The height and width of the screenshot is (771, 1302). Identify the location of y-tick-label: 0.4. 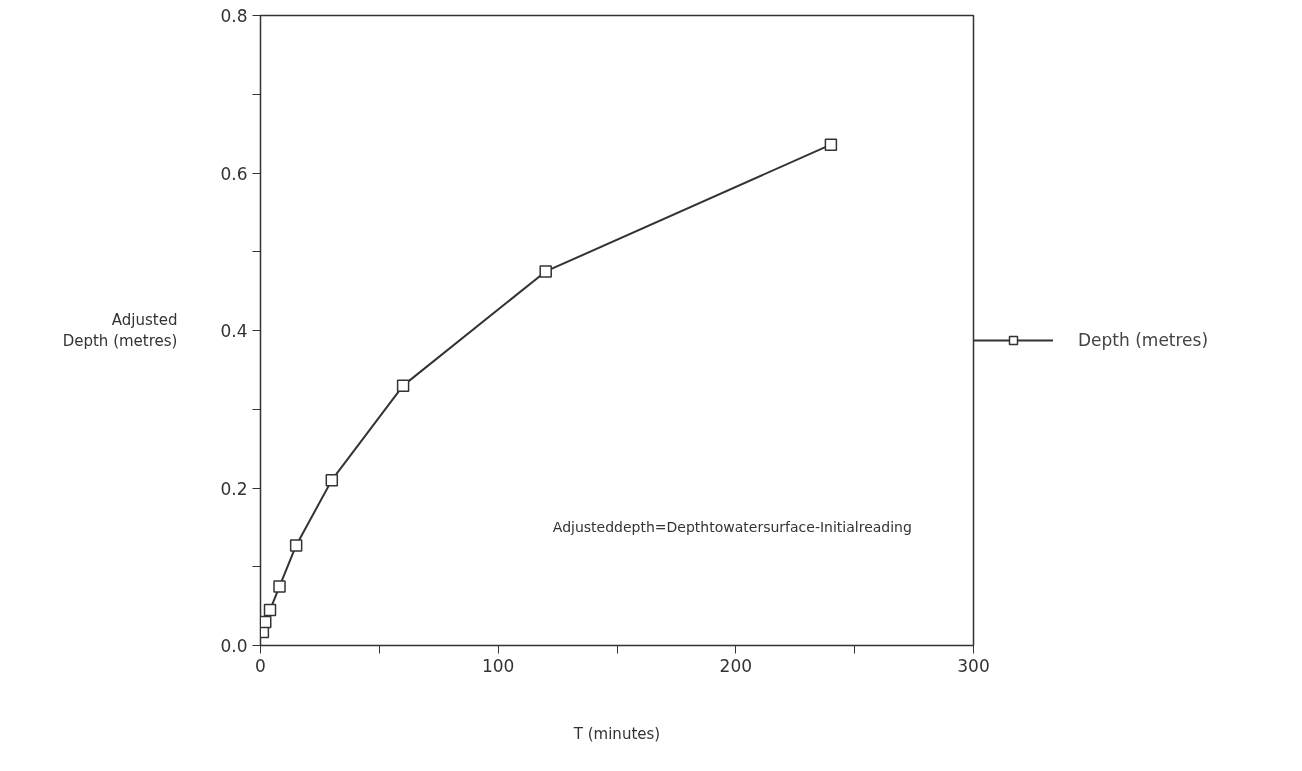
(234, 331).